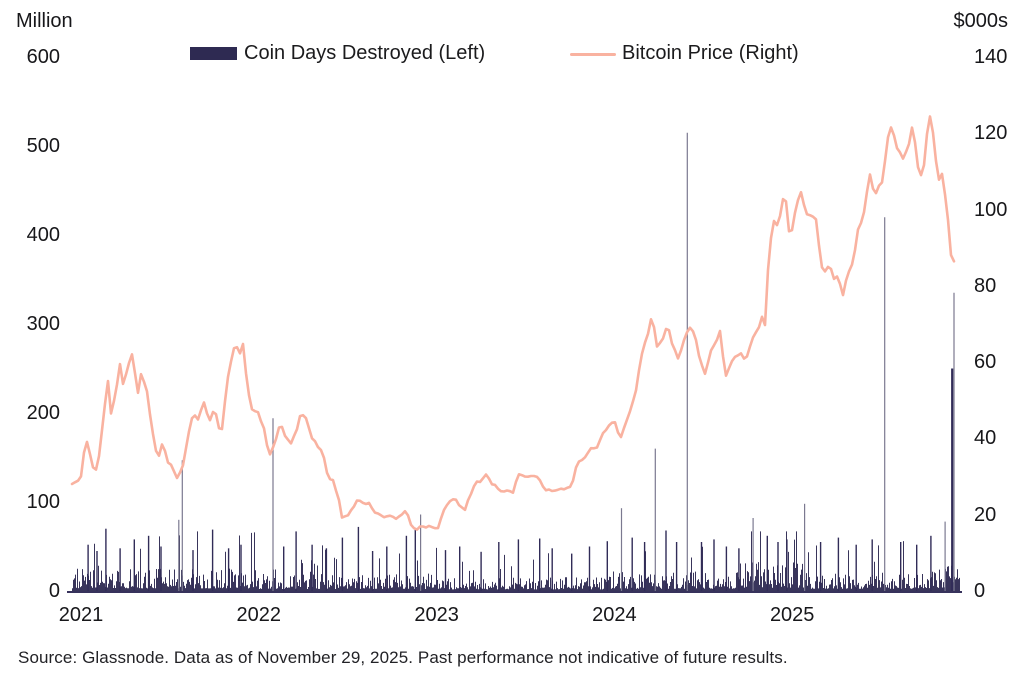 This screenshot has height=683, width=1024. I want to click on right-axis-tick-80: 80, so click(985, 285).